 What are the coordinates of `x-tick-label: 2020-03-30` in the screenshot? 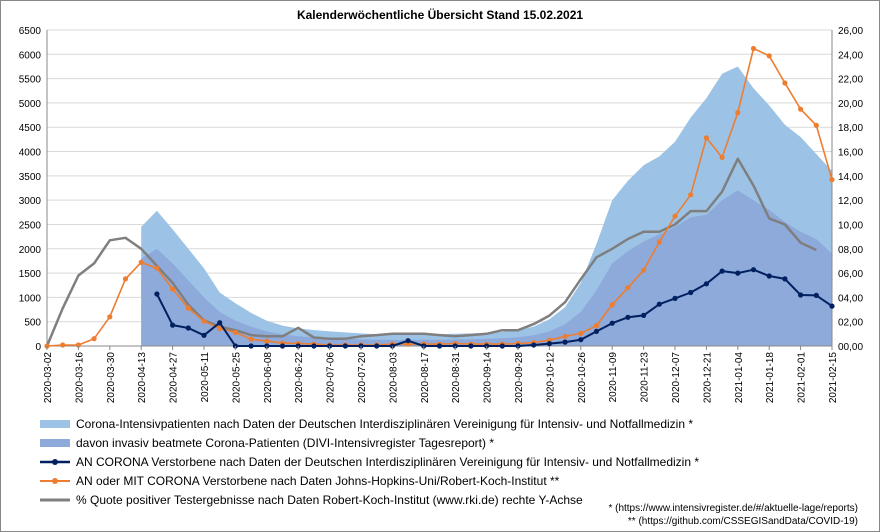 It's located at (111, 378).